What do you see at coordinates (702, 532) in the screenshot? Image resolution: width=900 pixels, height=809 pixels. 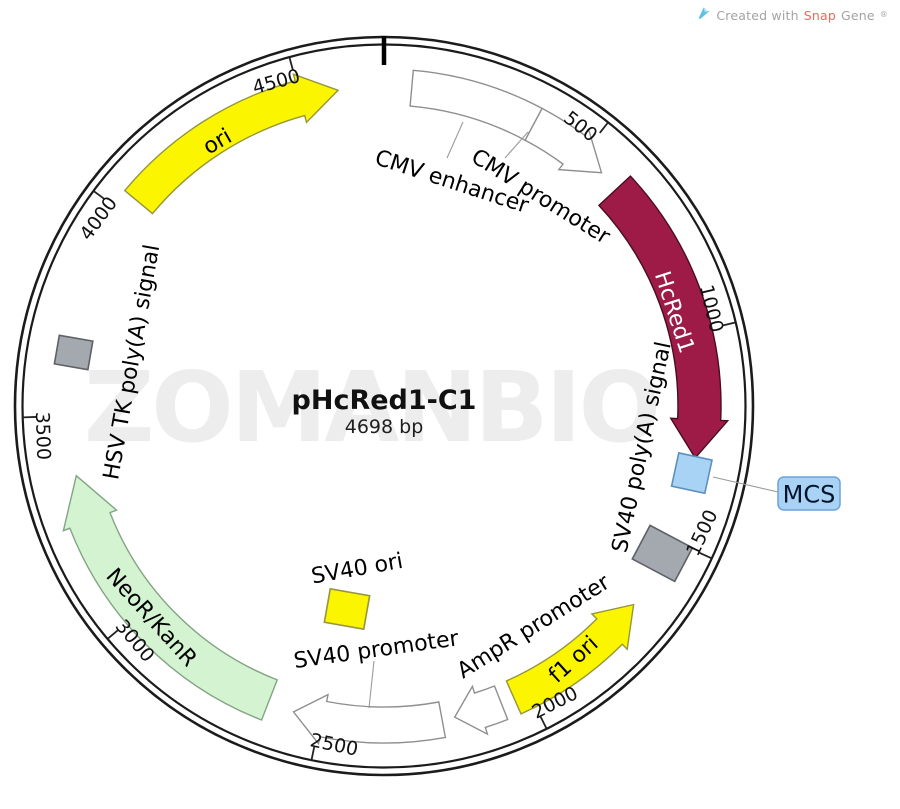 I see `tick-label-1500: 1500` at bounding box center [702, 532].